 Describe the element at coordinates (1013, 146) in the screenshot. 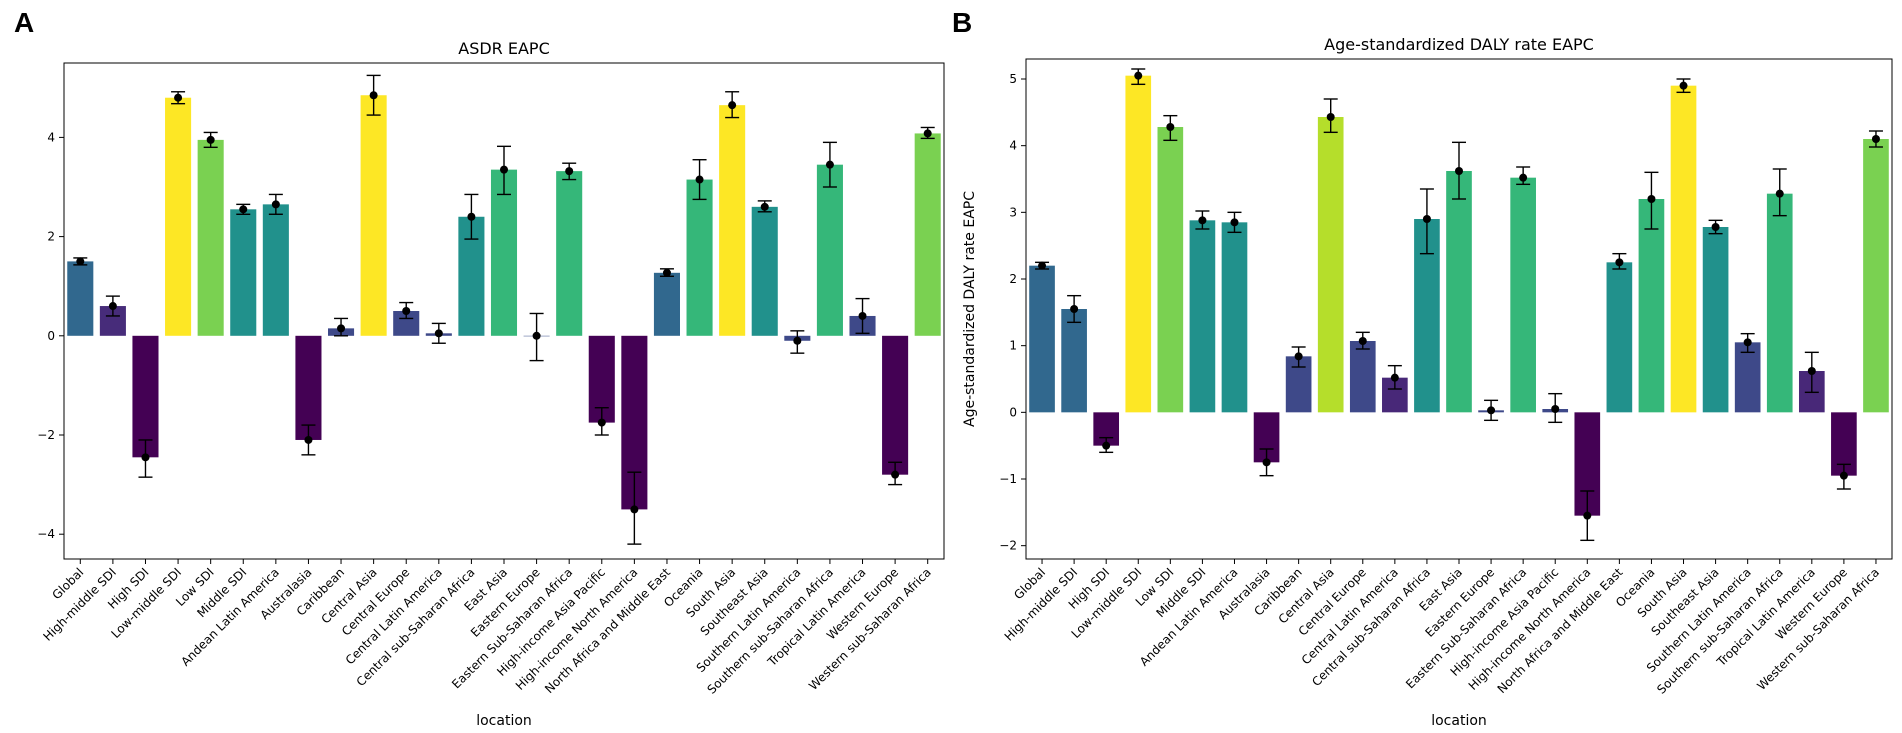

I see `chart1-ytick-label-6: 4` at that location.